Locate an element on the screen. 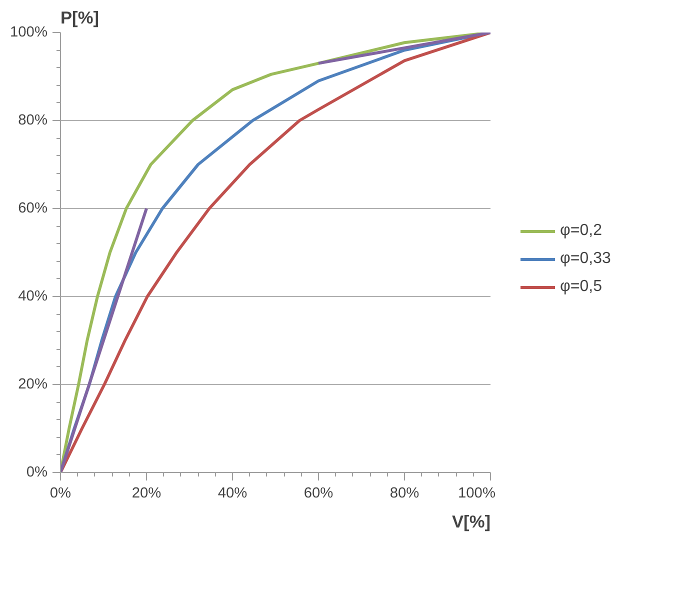  x-tick-label: 20% is located at coordinates (147, 494).